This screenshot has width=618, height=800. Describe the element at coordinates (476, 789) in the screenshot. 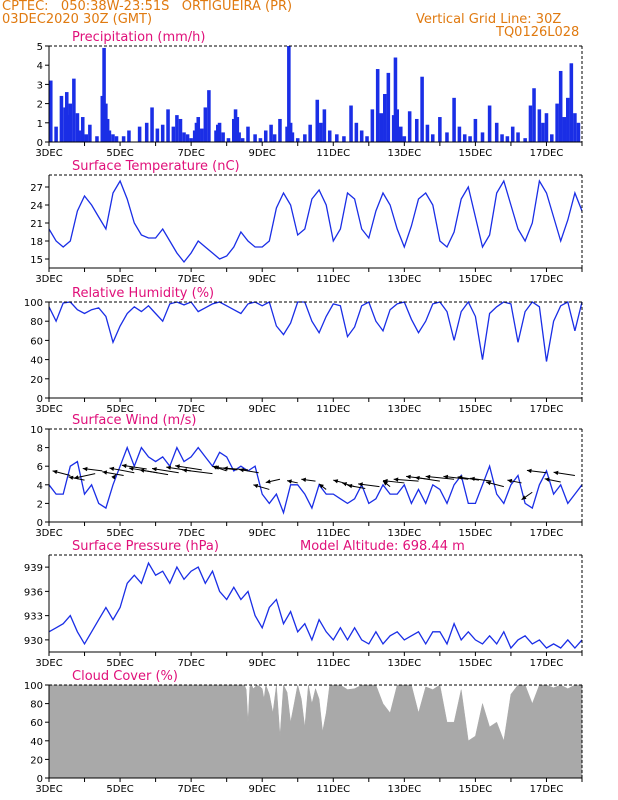

I see `cloud-x-tick-label: 15DEC` at that location.